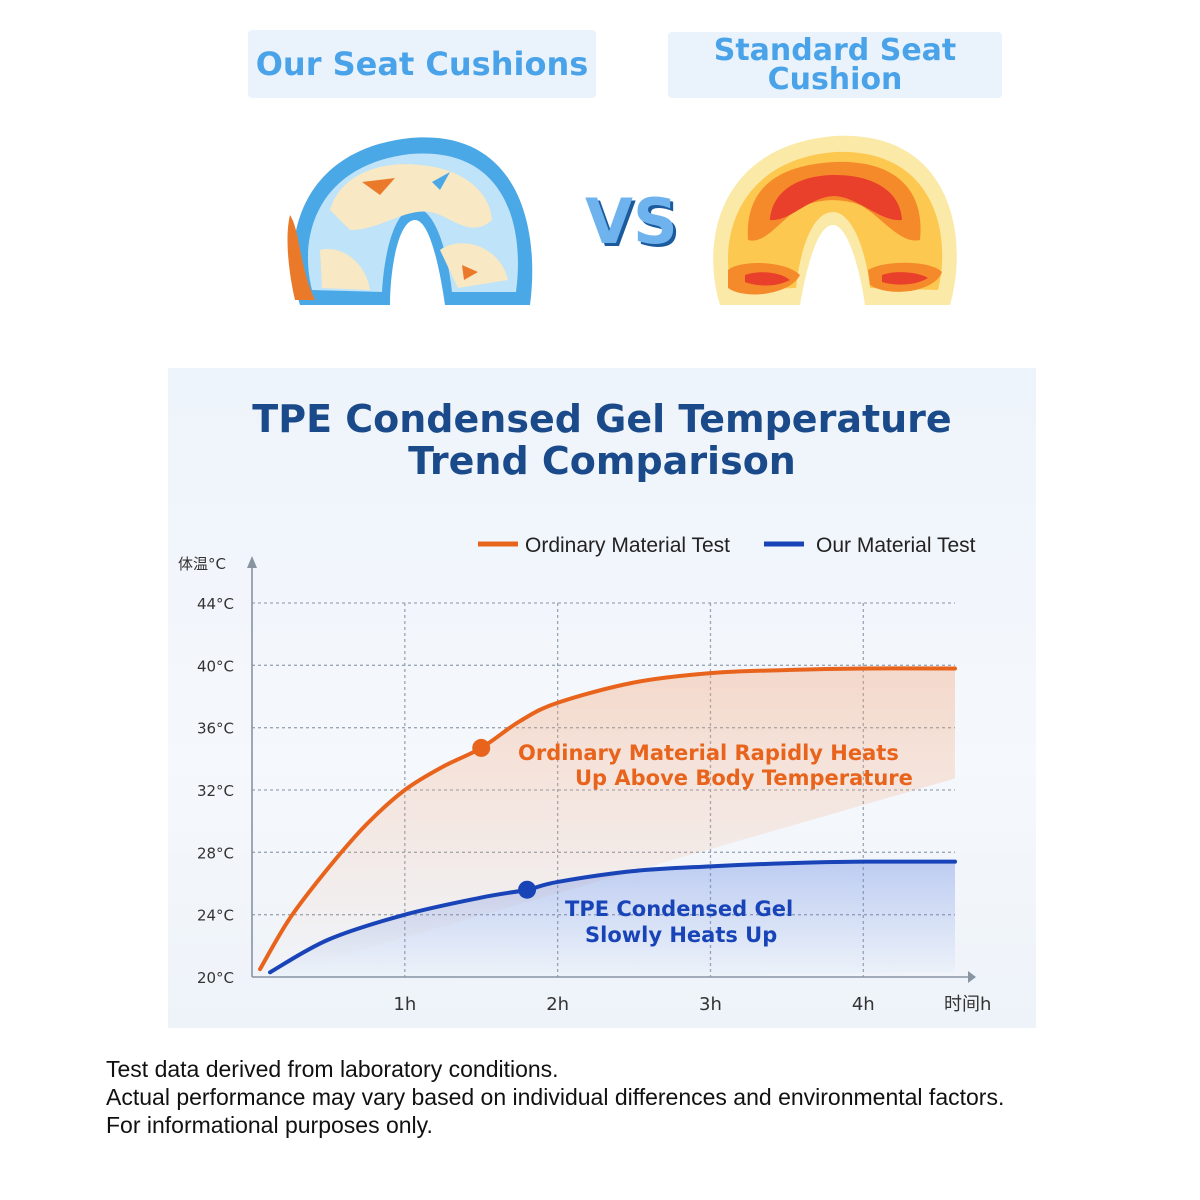  I want to click on heatmap-comparison, so click(622, 220).